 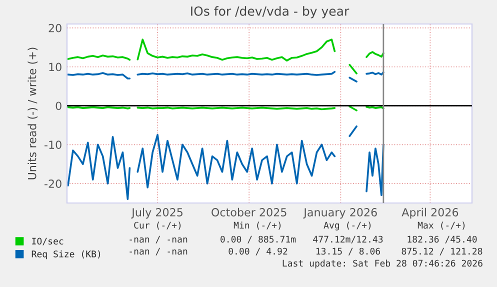 What do you see at coordinates (270, 12) in the screenshot?
I see `chart-title: IOs for /dev/vda - by year` at bounding box center [270, 12].